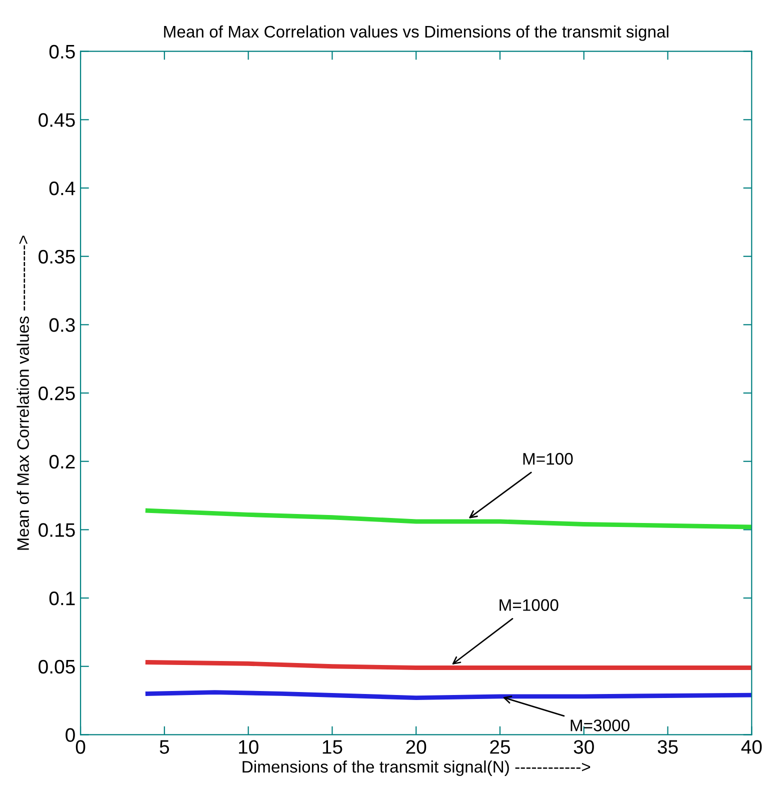 The image size is (767, 790). Describe the element at coordinates (332, 747) in the screenshot. I see `x-tick-label: 15` at that location.